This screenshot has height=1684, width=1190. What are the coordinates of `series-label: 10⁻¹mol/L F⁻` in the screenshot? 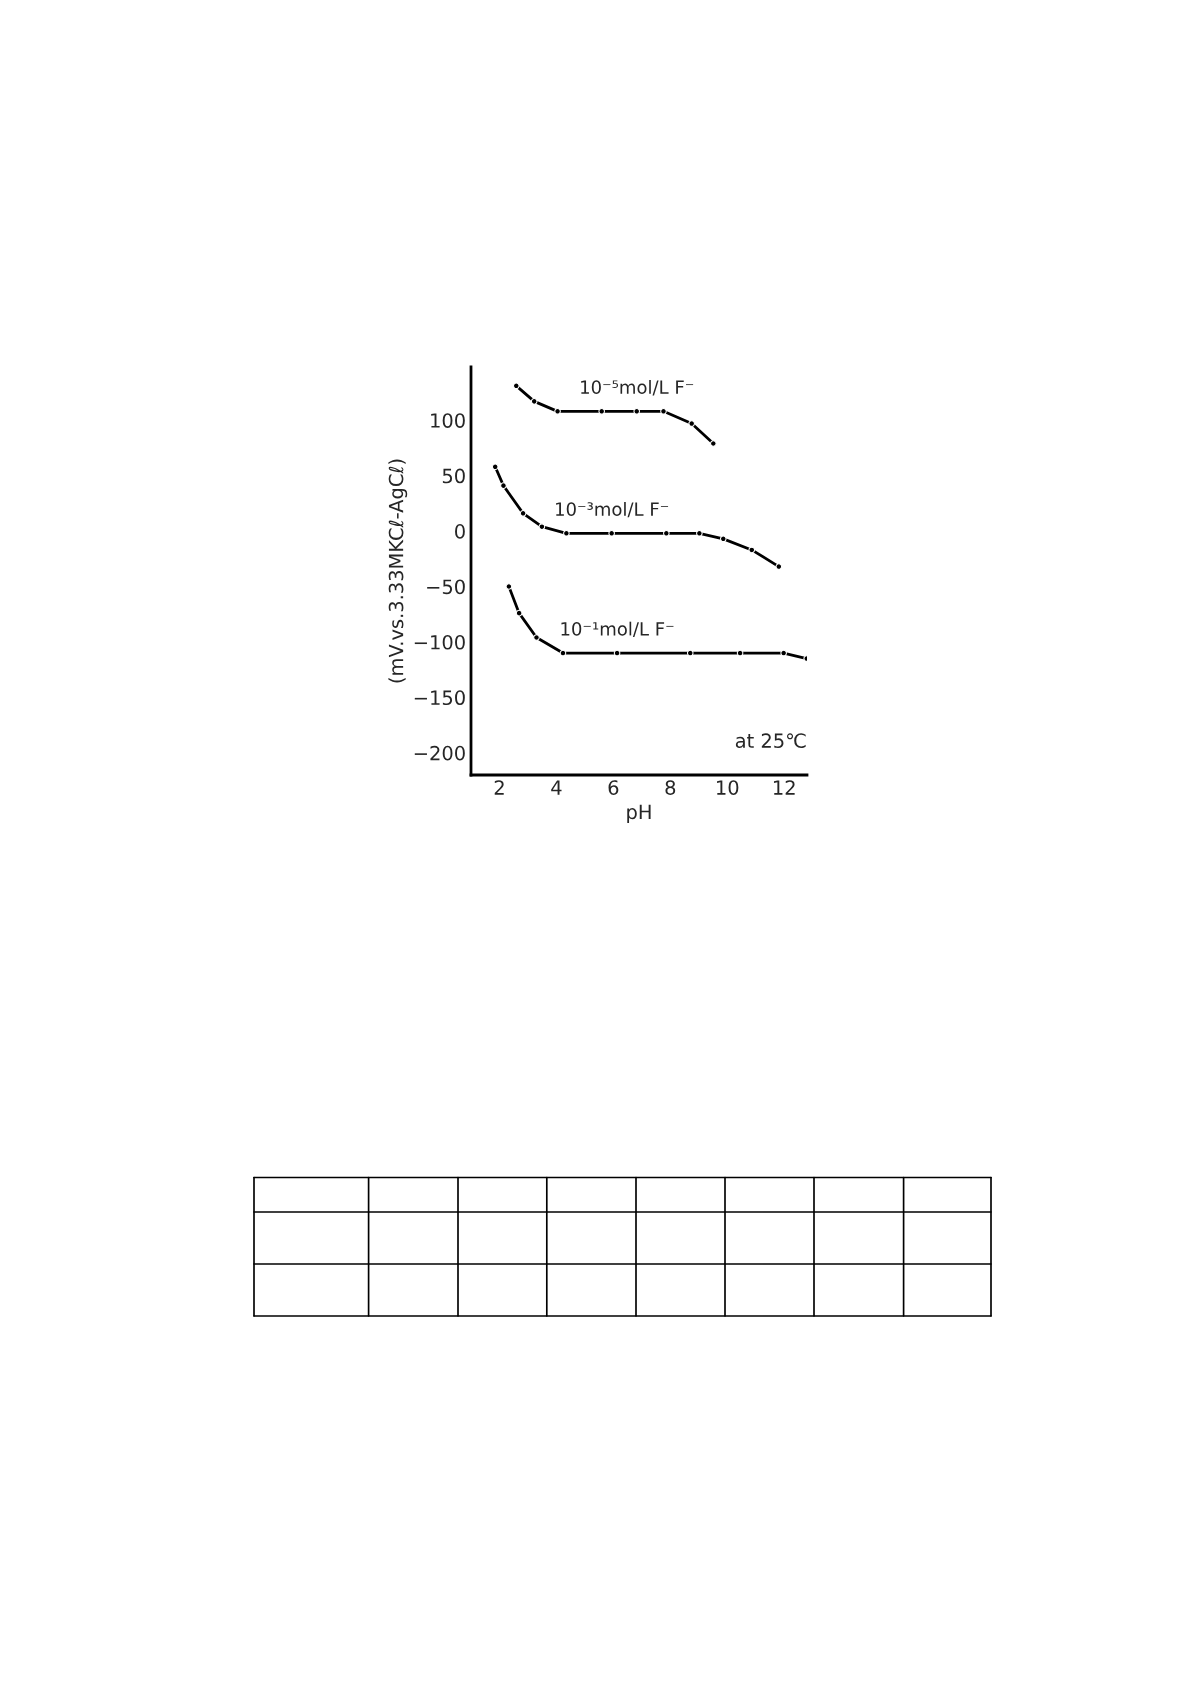 It's located at (617, 629).